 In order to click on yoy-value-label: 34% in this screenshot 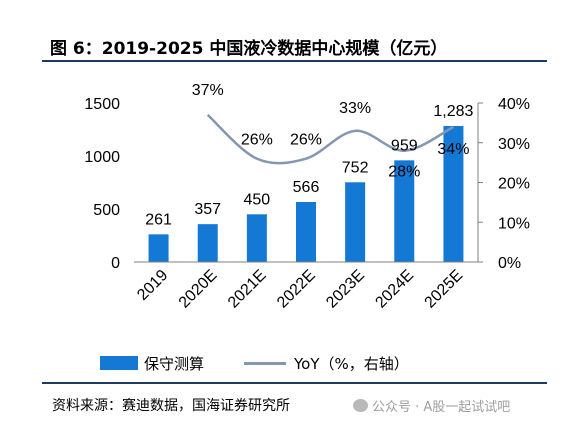, I will do `click(453, 149)`.